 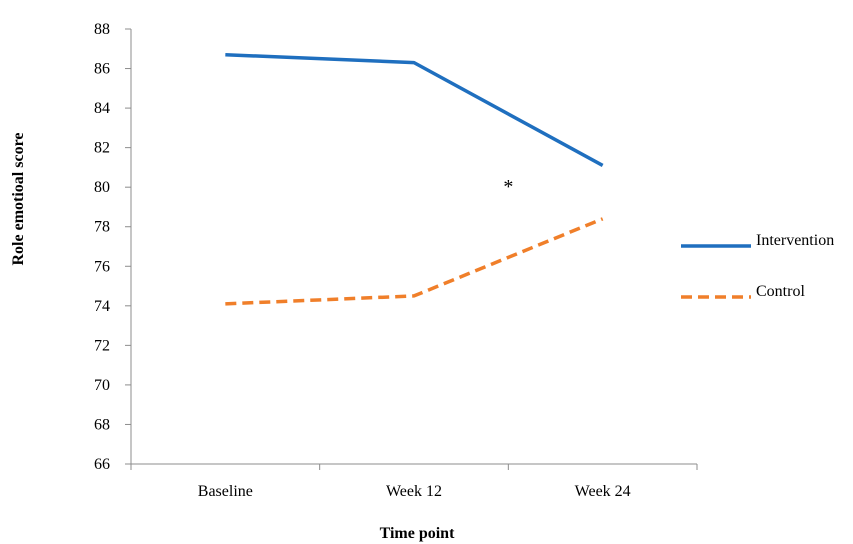 I want to click on annotations: *, so click(x=508, y=187).